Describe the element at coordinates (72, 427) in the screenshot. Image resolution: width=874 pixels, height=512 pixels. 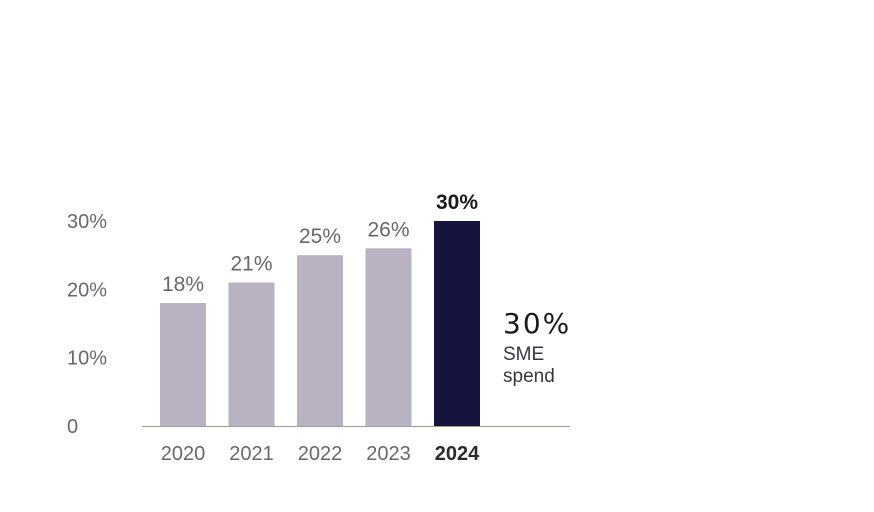
I see `y-tick-label: 0` at that location.